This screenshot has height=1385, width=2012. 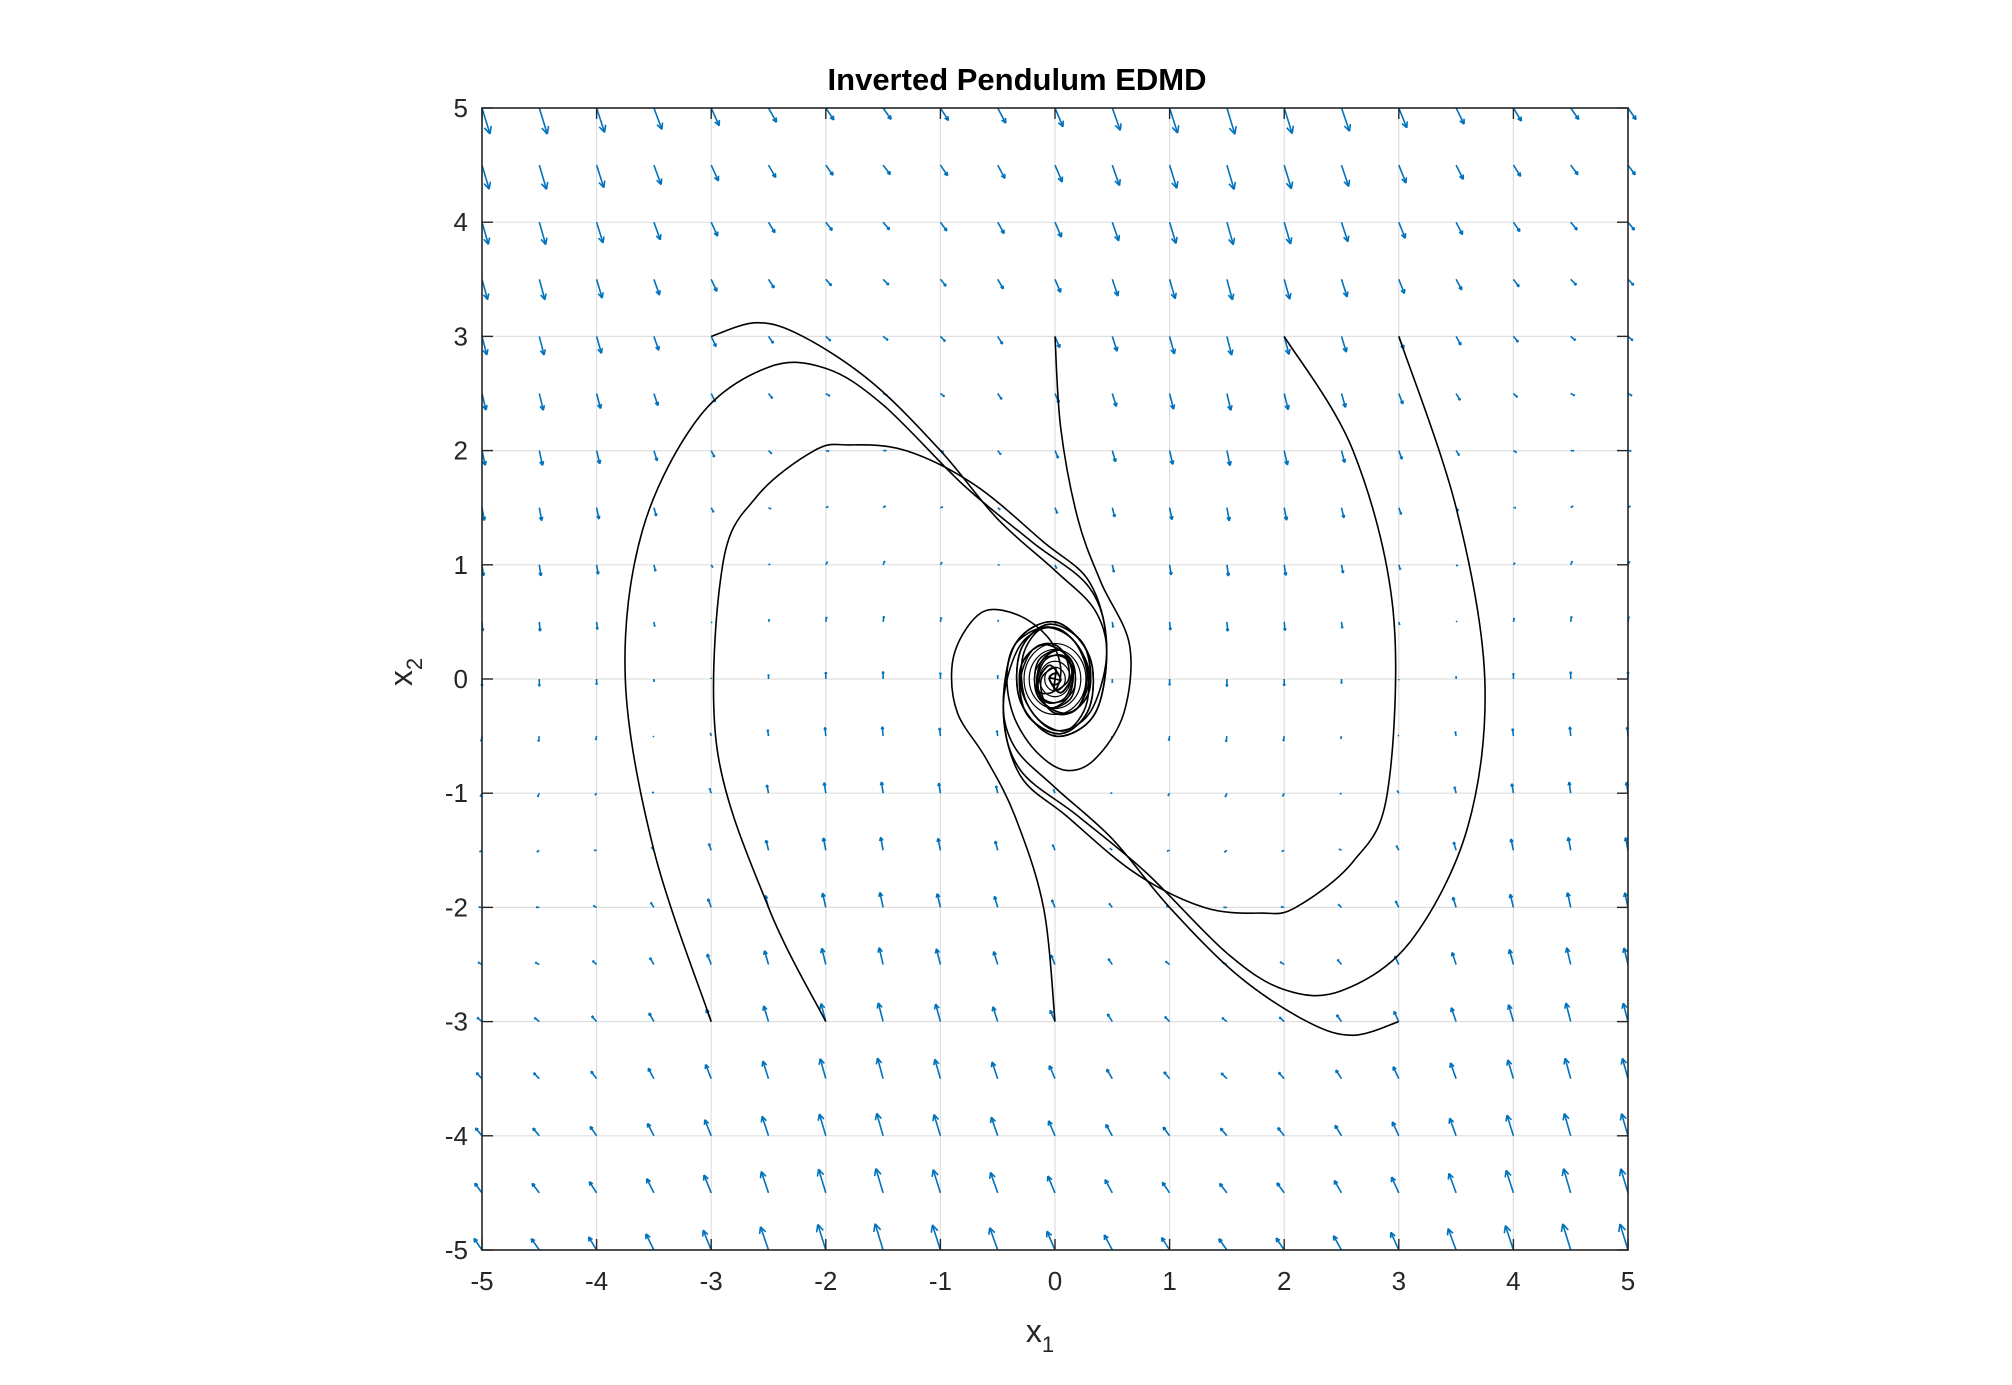 What do you see at coordinates (461, 222) in the screenshot?
I see `y-tick-label: 4` at bounding box center [461, 222].